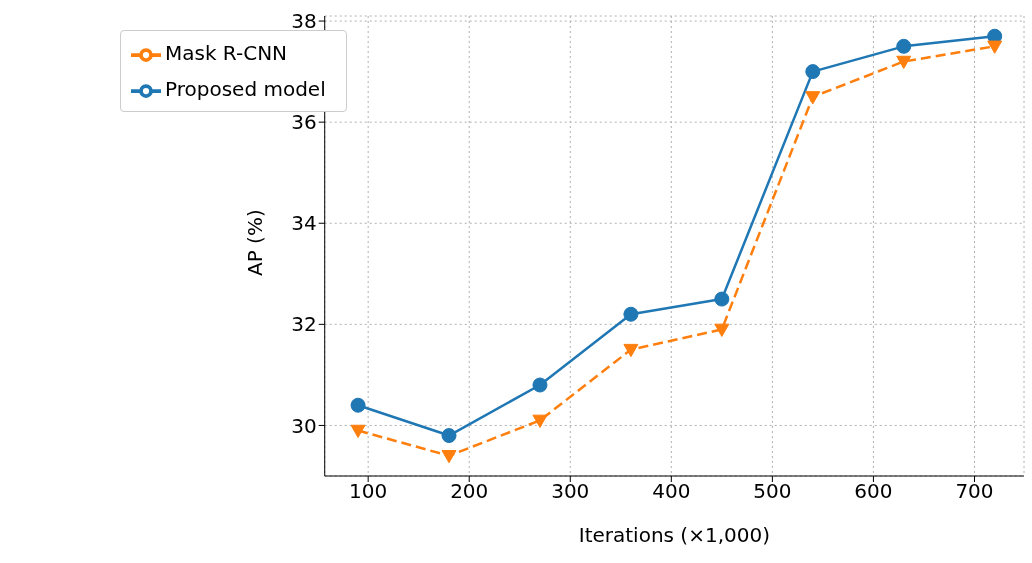  I want to click on x-tick-label: 600, so click(873, 491).